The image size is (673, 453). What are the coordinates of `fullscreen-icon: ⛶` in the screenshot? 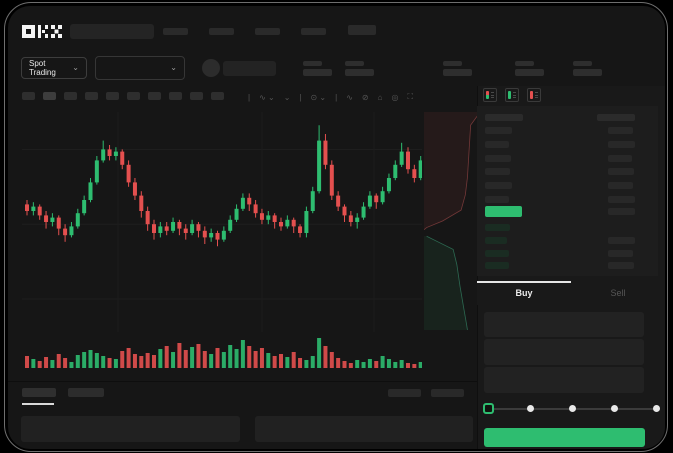 It's located at (410, 96).